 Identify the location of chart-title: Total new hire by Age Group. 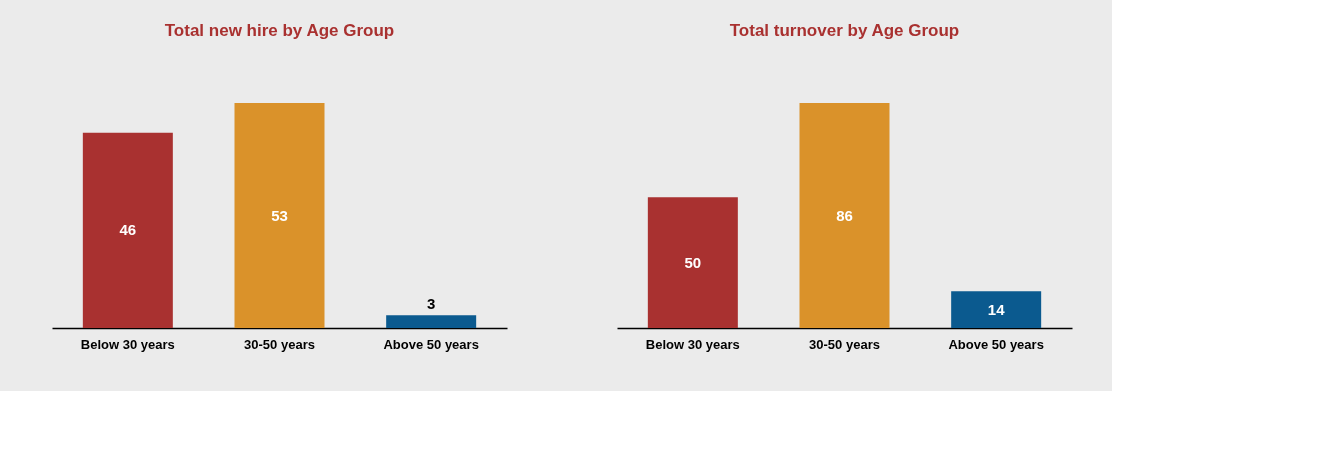
(279, 30).